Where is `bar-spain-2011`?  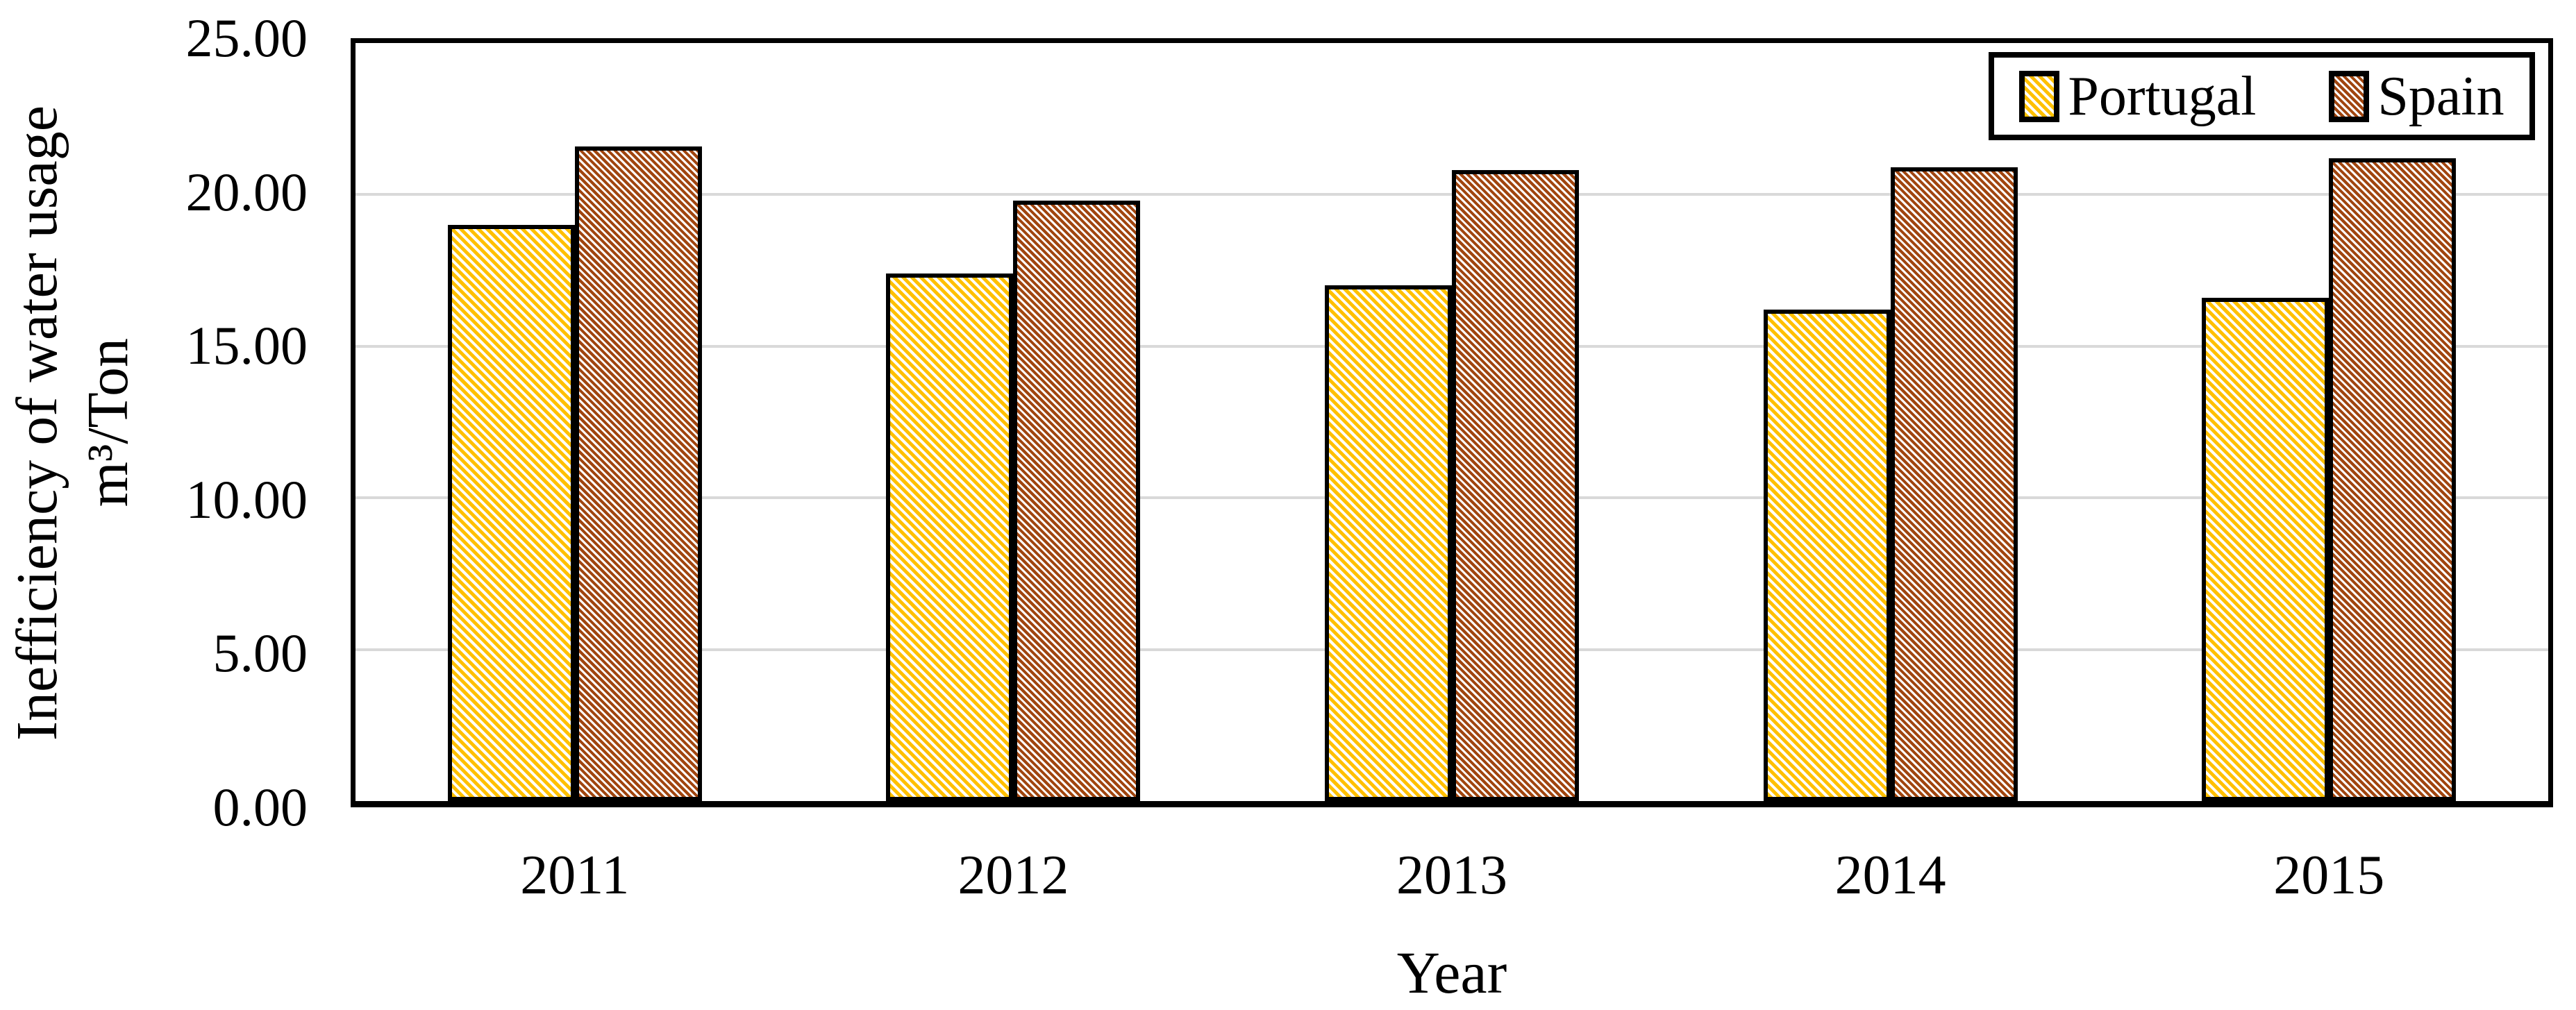 bar-spain-2011 is located at coordinates (638, 473).